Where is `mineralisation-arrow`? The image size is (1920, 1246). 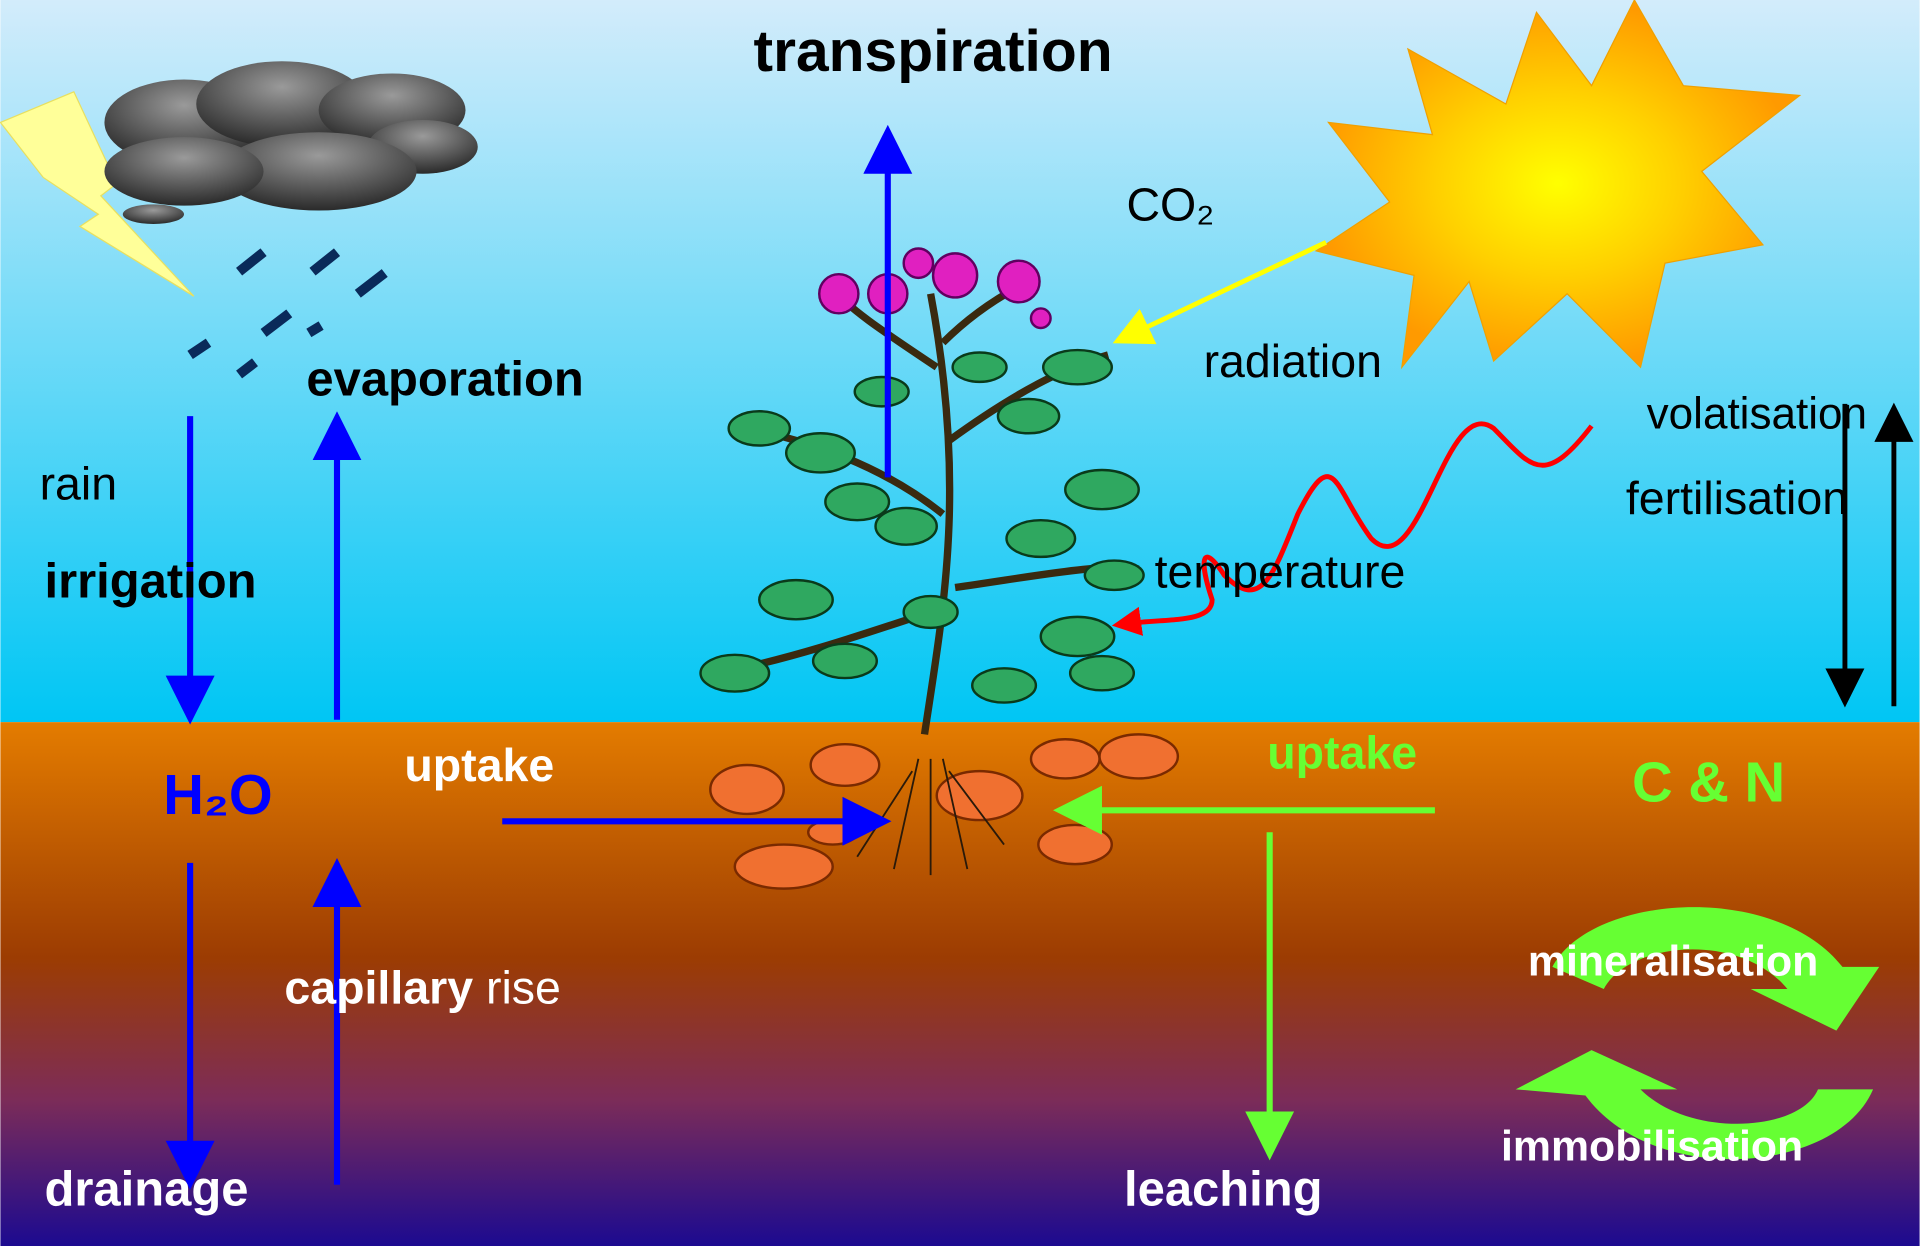
mineralisation-arrow is located at coordinates (1716, 969).